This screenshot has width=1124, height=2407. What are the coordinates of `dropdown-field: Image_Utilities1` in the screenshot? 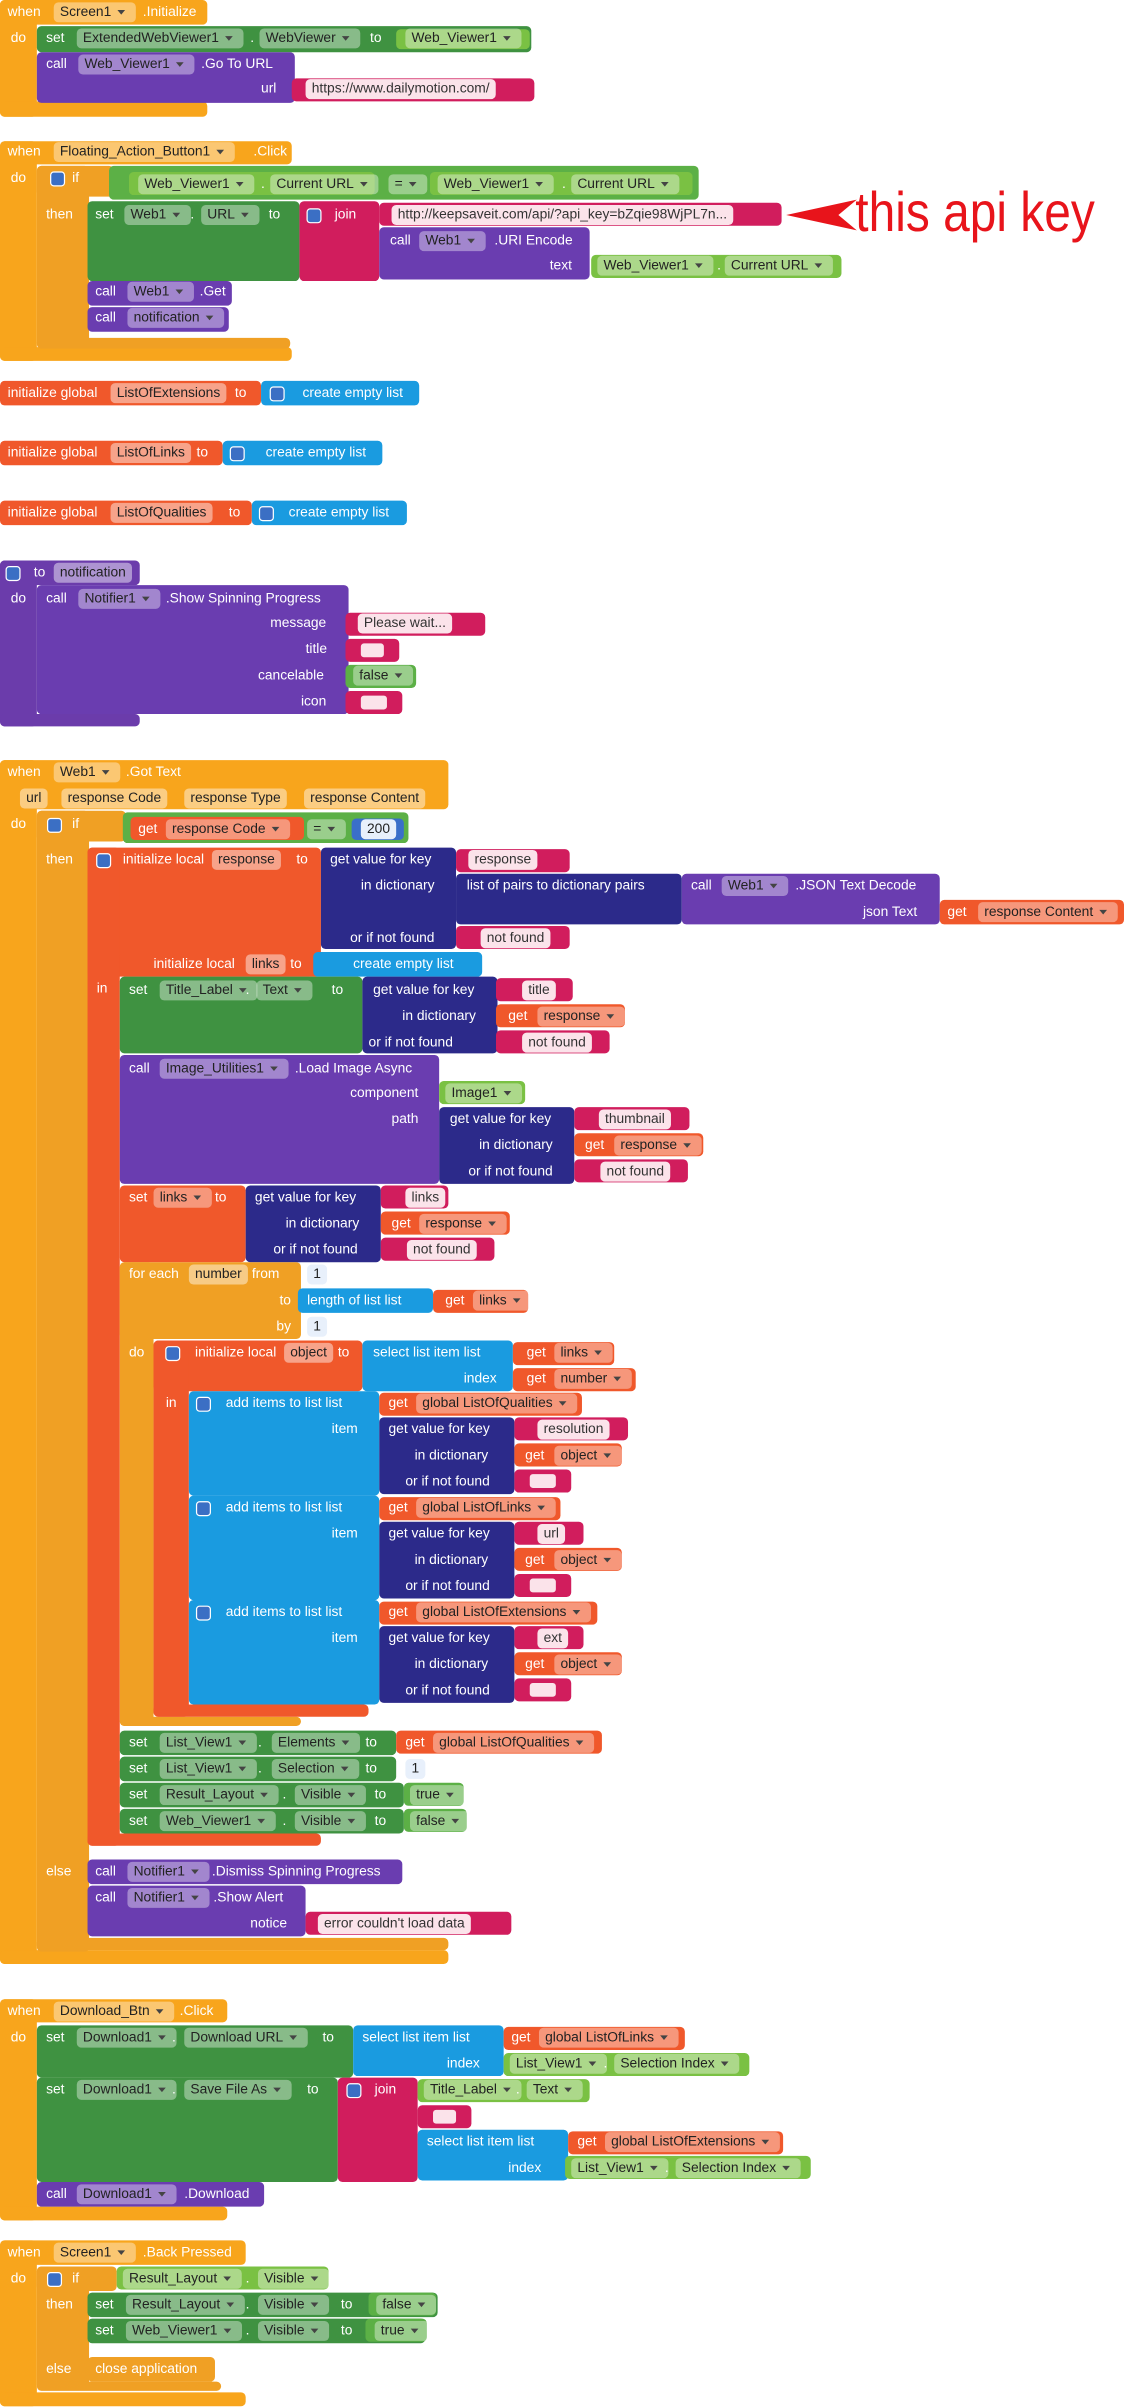 It's located at (215, 1067).